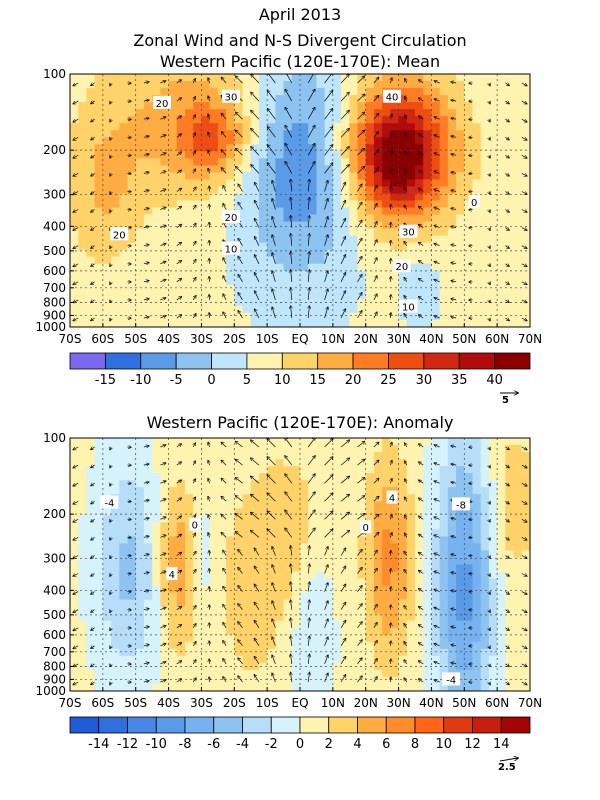 This screenshot has width=600, height=800. Describe the element at coordinates (54, 315) in the screenshot. I see `panel-mean-y-tick-label: 900` at that location.